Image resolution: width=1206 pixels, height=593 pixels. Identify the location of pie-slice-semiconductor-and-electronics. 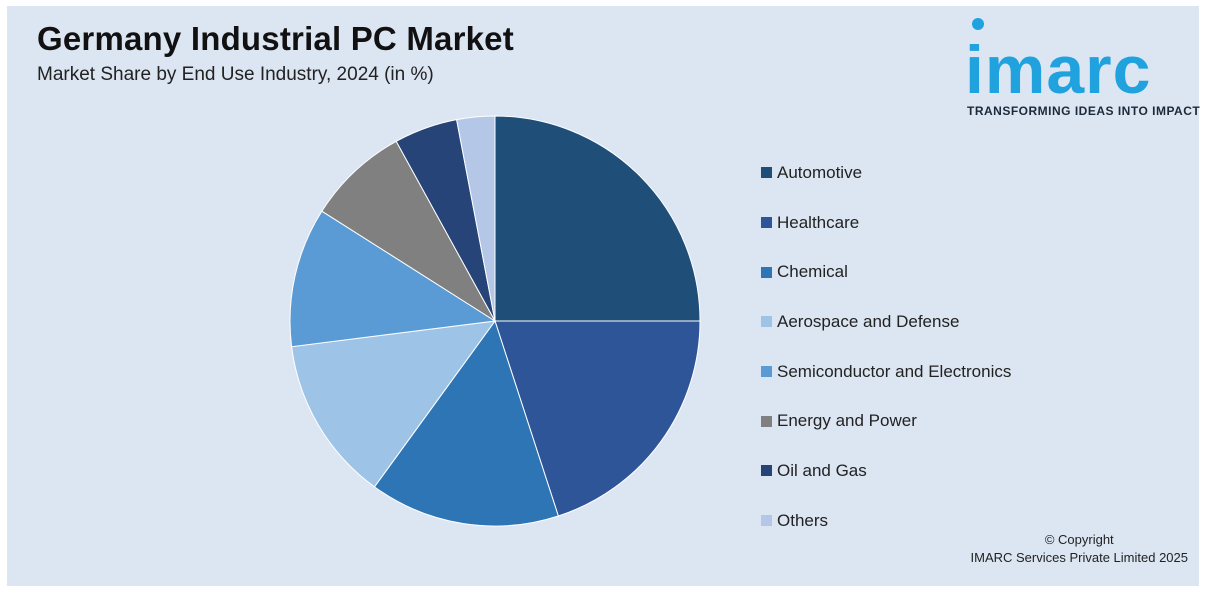
(393, 279).